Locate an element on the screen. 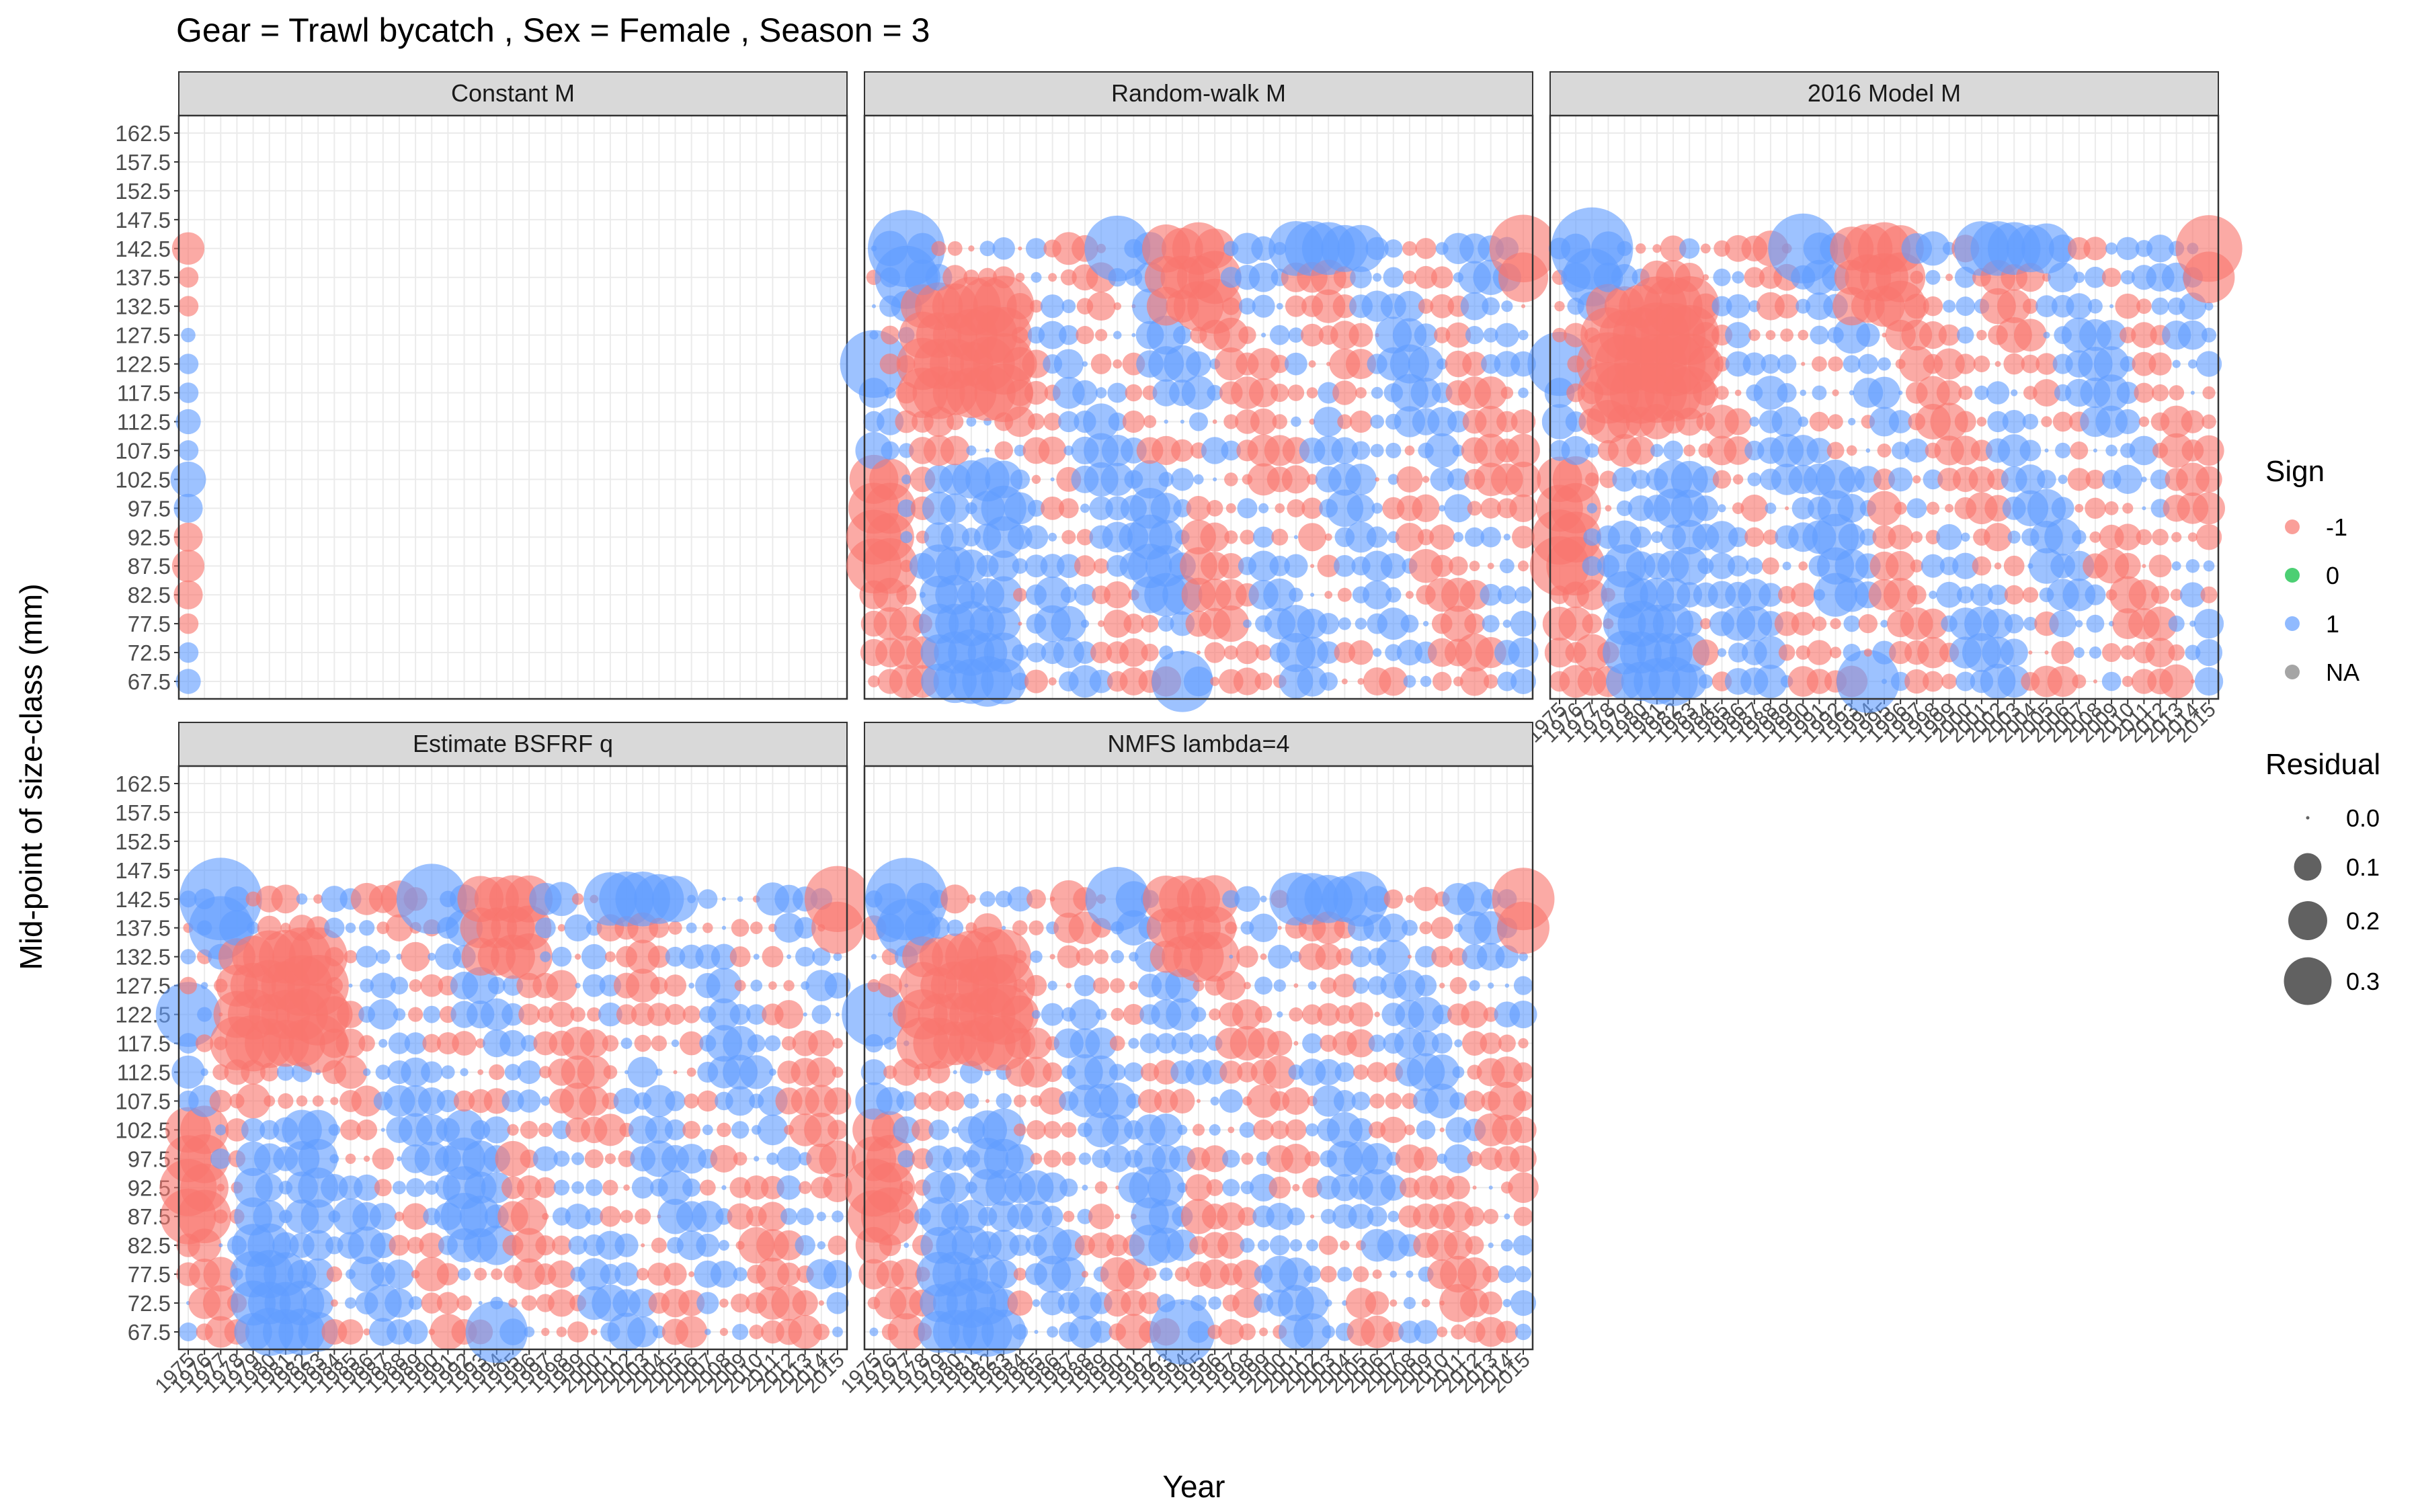 The image size is (2420, 1512). legend-residual-label: 0.2 is located at coordinates (2363, 921).